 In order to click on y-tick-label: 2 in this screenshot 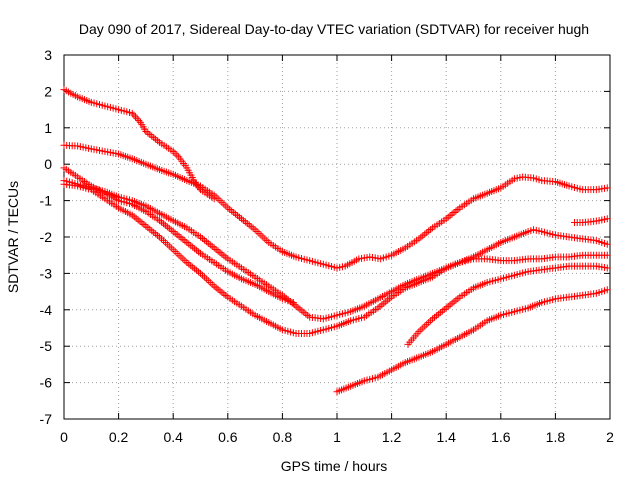, I will do `click(48, 91)`.